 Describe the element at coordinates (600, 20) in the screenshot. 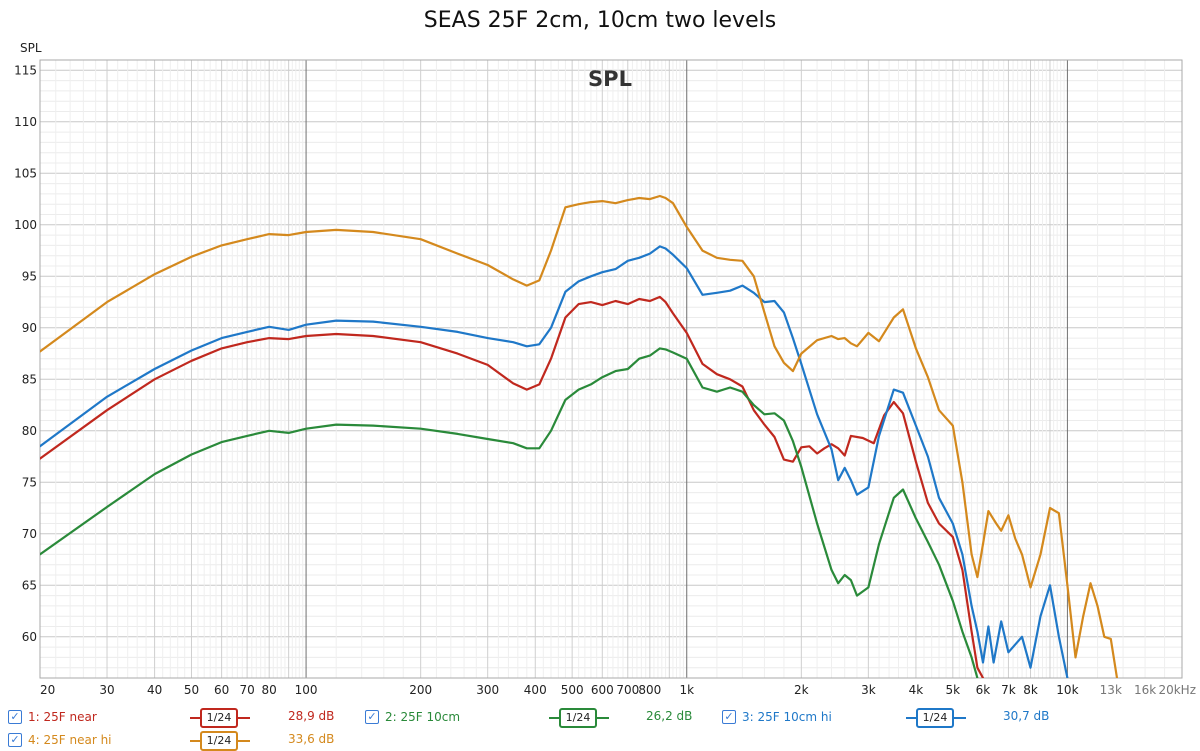

I see `chart-title: SEAS 25F 2cm, 10cm two levels` at that location.